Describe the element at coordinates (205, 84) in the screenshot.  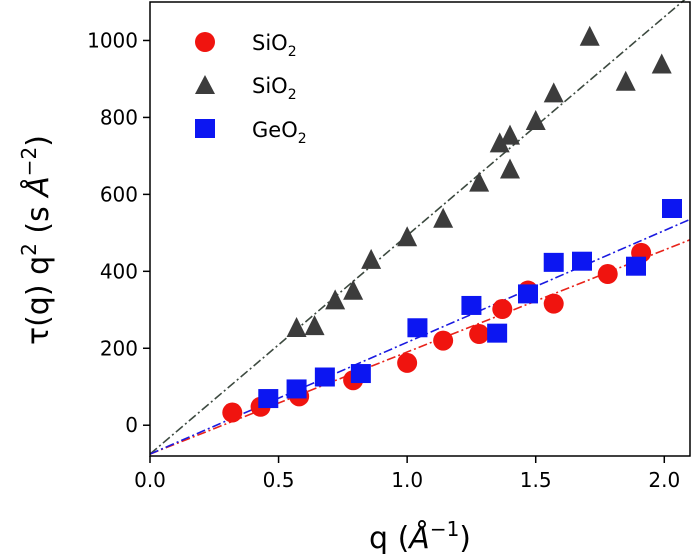
I see `legend-marker-triangle` at that location.